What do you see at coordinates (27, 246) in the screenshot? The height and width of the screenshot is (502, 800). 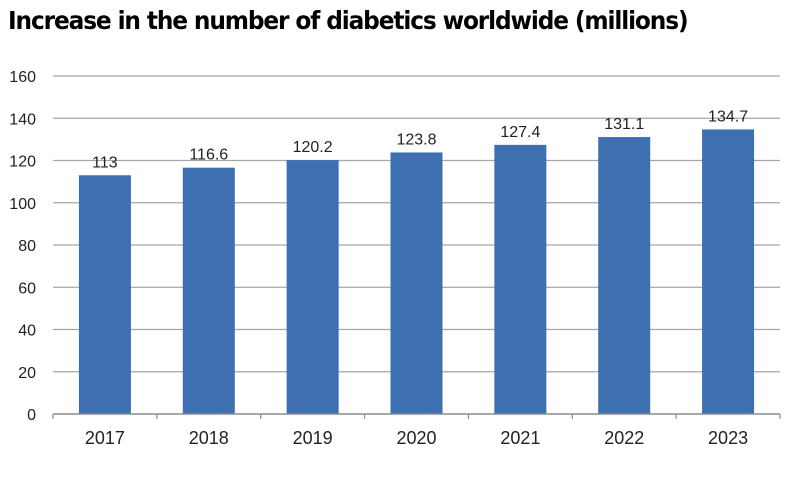 I see `y-tick-label: 80` at bounding box center [27, 246].